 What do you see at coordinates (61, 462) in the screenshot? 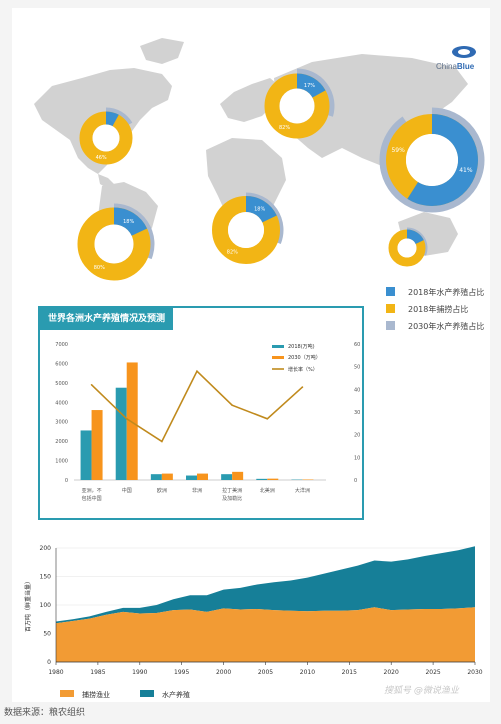
I see `left-axis-tick: 1000` at bounding box center [61, 462].